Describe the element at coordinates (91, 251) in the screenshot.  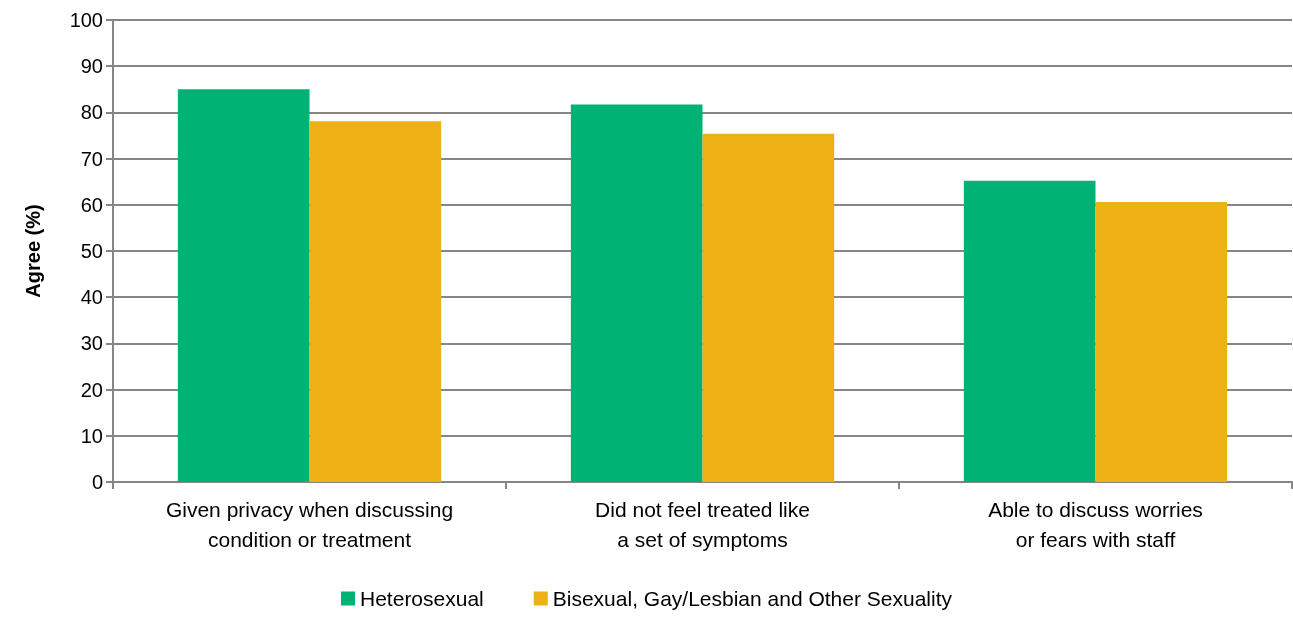
I see `y-tick-label: 50` at that location.